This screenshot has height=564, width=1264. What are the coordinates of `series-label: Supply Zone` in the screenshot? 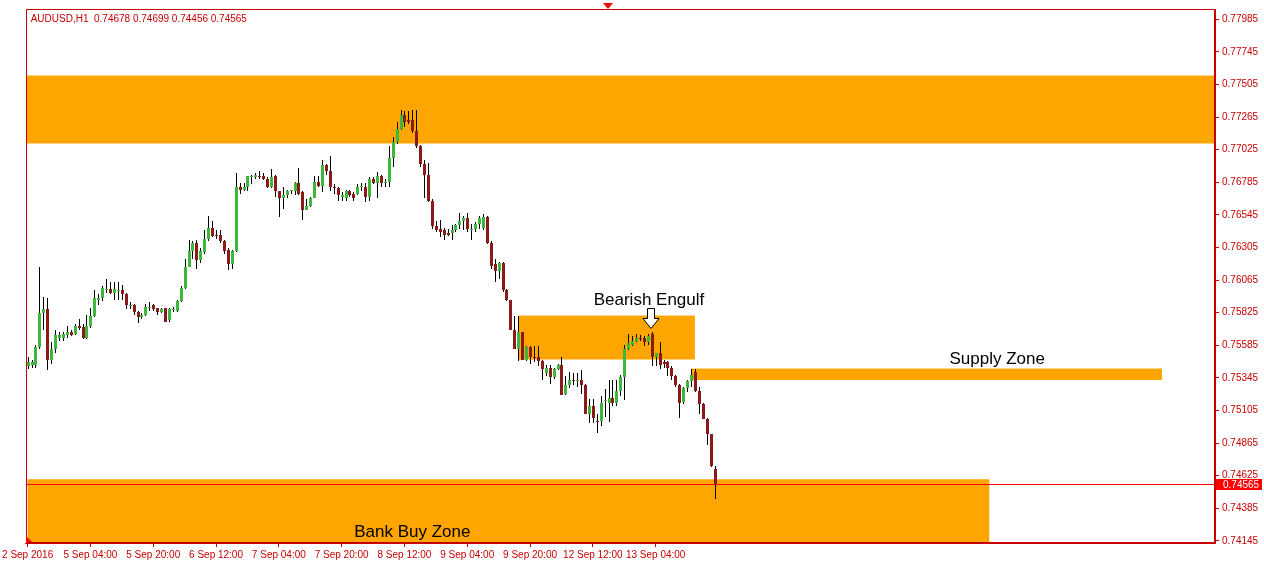 It's located at (997, 358).